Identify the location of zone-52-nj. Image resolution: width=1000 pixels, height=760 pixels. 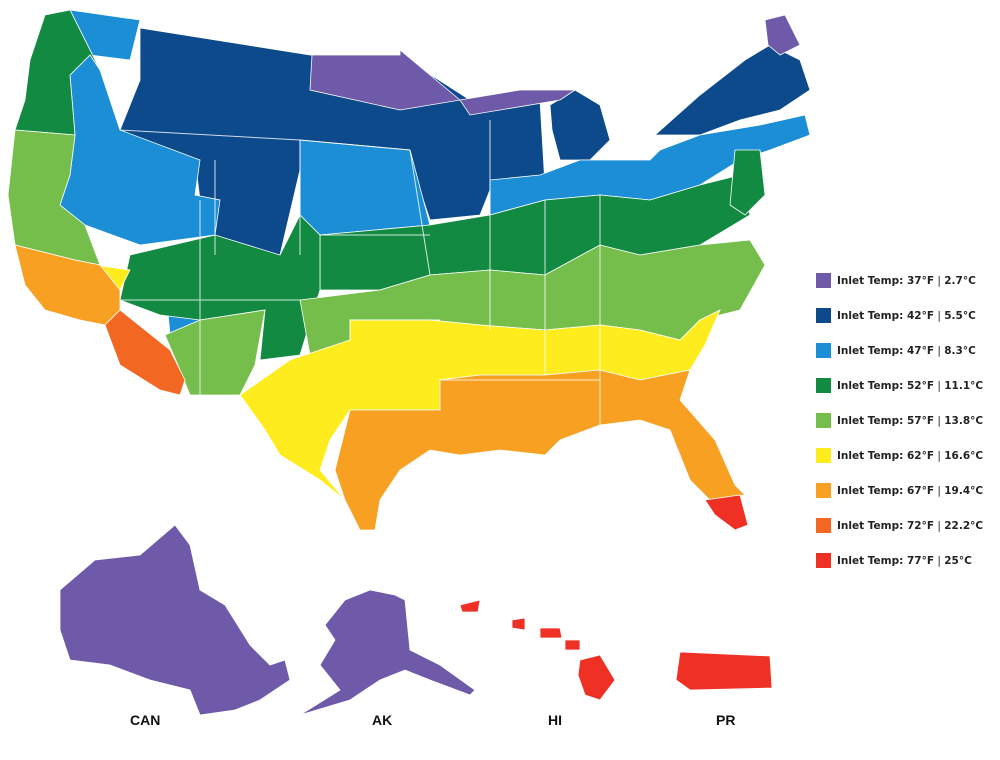
(747, 182).